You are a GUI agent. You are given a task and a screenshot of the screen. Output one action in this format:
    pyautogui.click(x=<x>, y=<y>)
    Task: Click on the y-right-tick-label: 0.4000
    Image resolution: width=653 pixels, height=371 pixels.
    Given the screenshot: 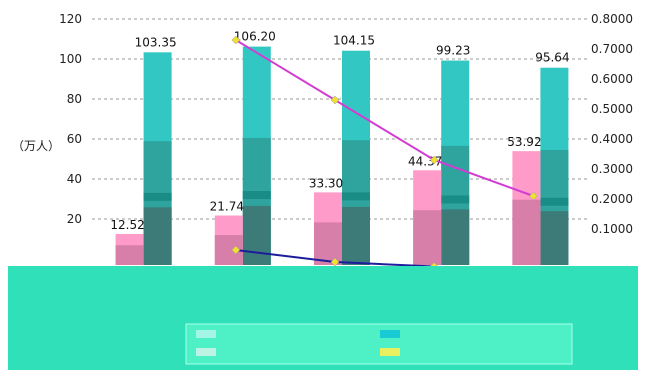 What is the action you would take?
    pyautogui.click(x=612, y=139)
    